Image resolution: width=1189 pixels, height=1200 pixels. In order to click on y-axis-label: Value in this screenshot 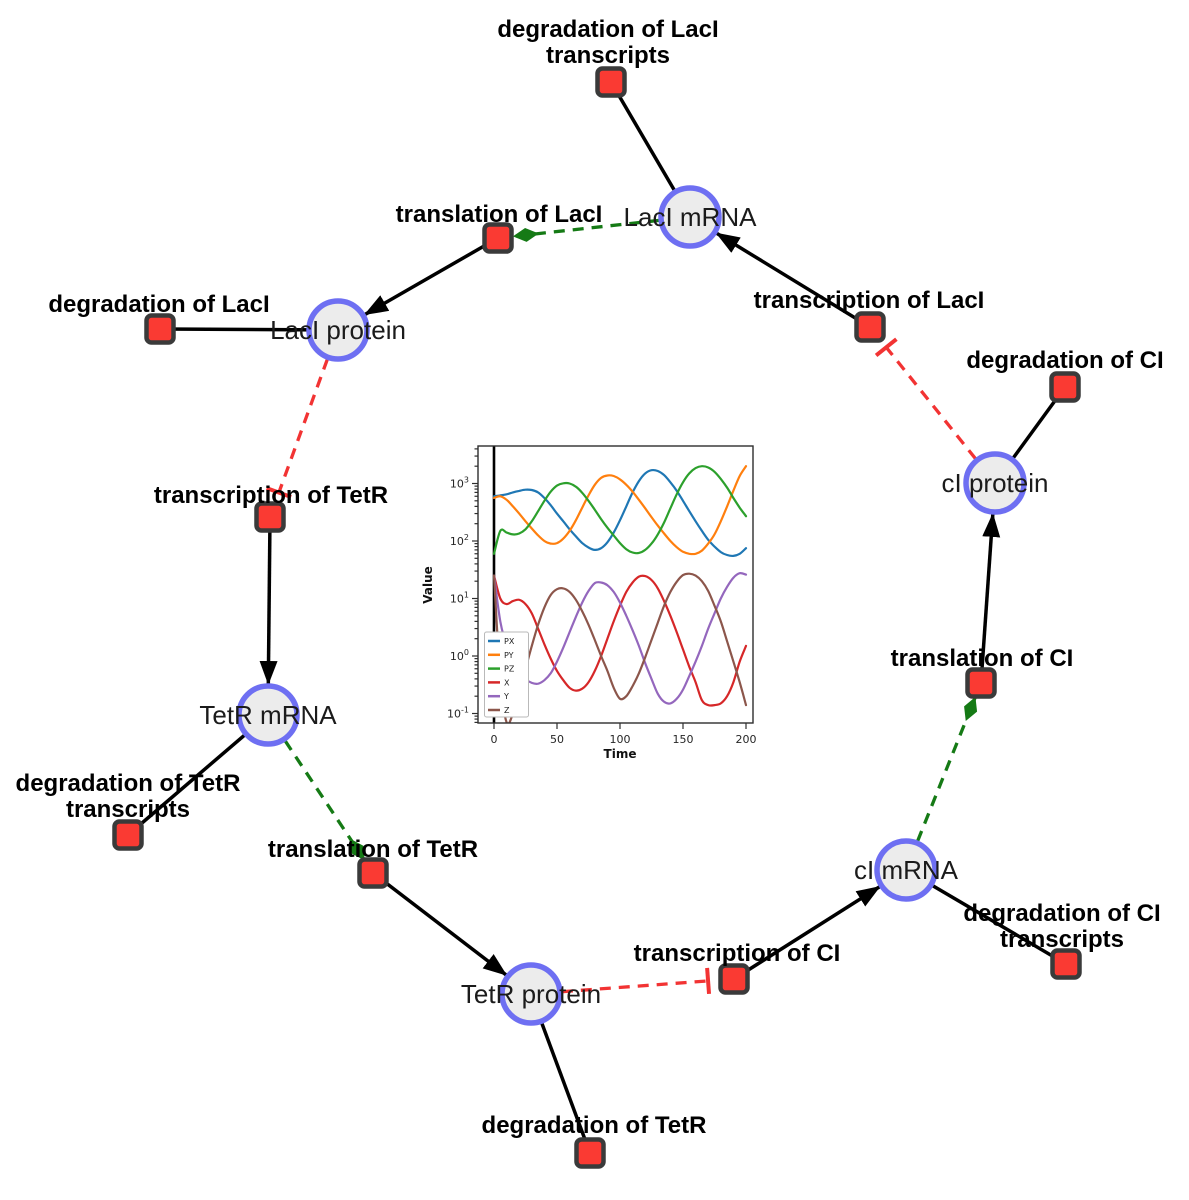, I will do `click(428, 585)`.